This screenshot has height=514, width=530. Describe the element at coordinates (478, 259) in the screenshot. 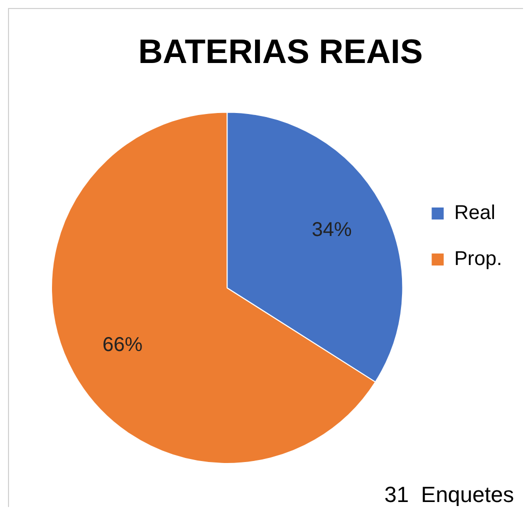

I see `legend-label: Prop.` at that location.